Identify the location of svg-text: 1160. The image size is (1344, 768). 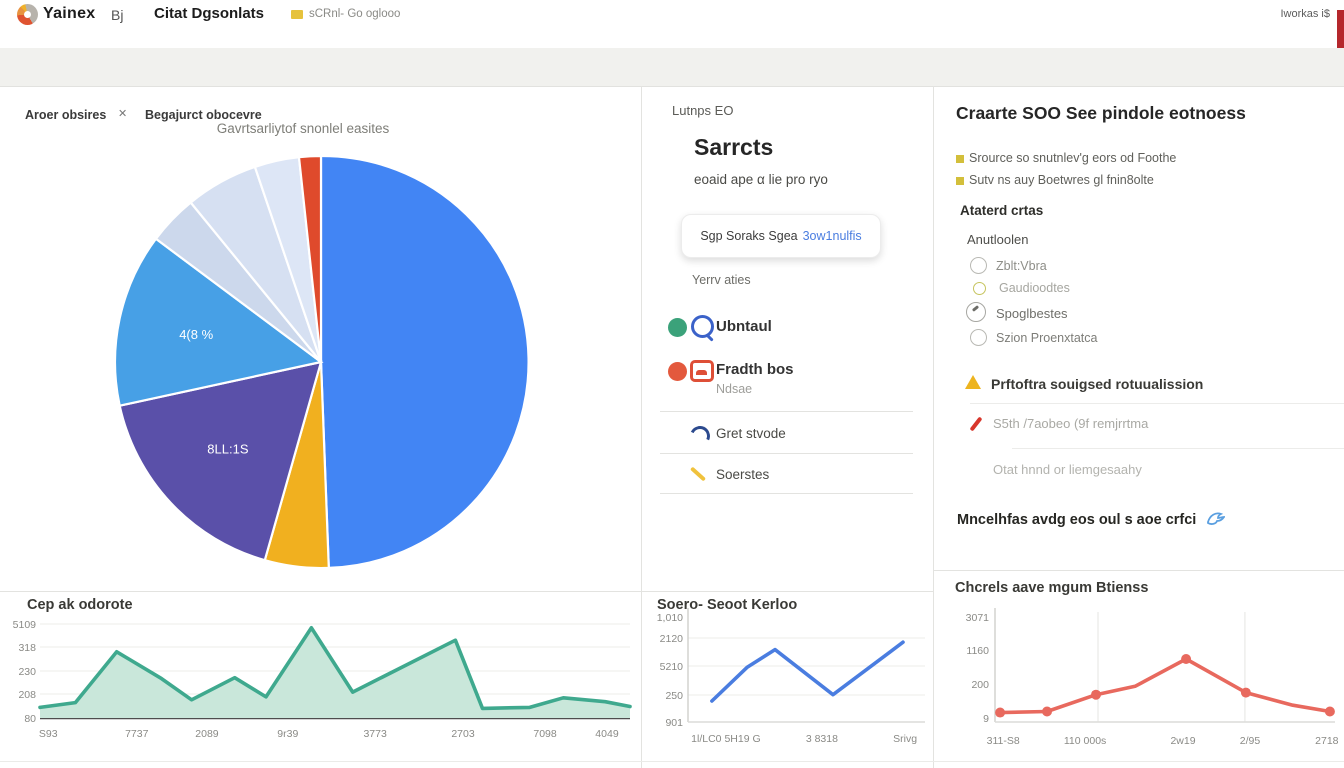
(977, 651).